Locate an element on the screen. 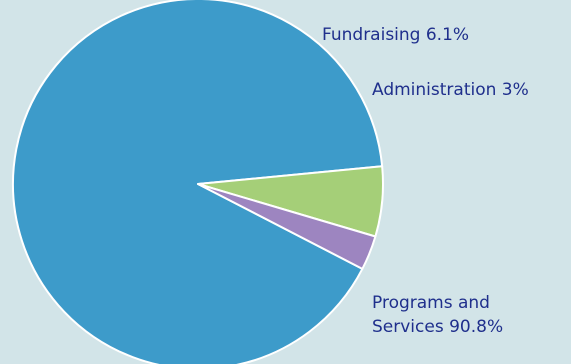  slice-label-line: Services 90.8% is located at coordinates (437, 327).